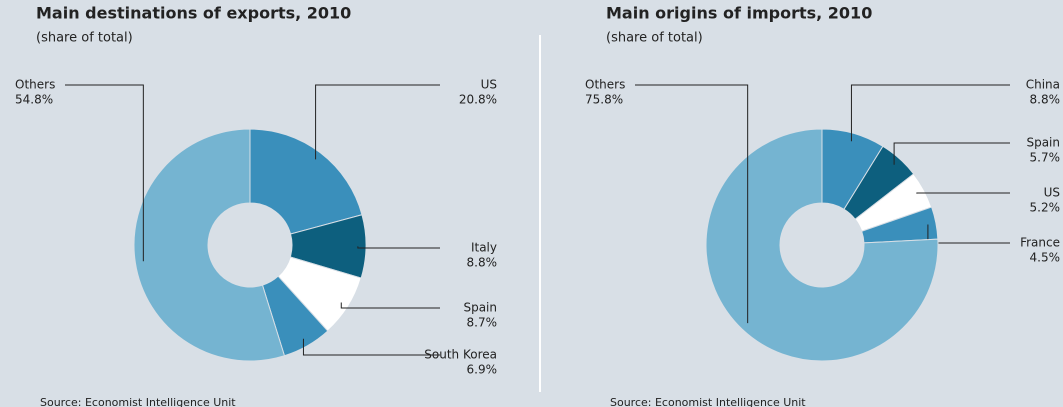 This screenshot has height=407, width=1063. What do you see at coordinates (478, 100) in the screenshot?
I see `value-label: 20.8%` at bounding box center [478, 100].